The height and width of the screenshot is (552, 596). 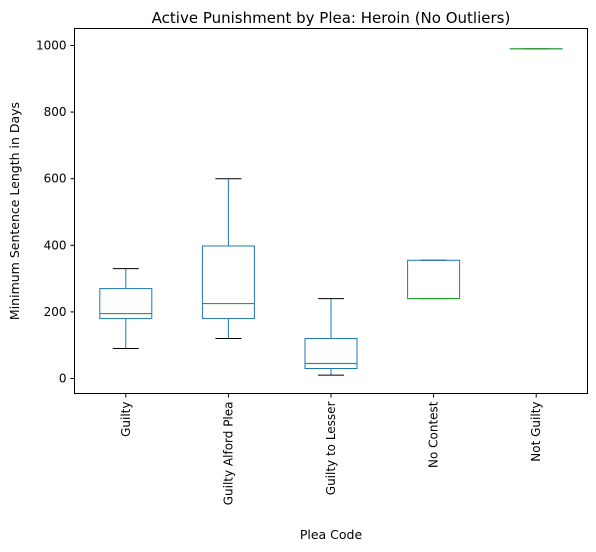 I want to click on x-tick-label: No Contest, so click(x=434, y=434).